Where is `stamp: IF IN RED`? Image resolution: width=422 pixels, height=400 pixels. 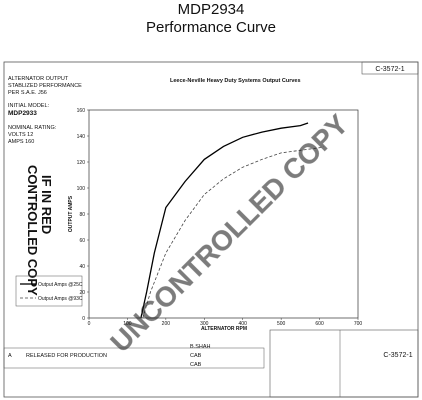 stamp: IF IN RED is located at coordinates (46, 204).